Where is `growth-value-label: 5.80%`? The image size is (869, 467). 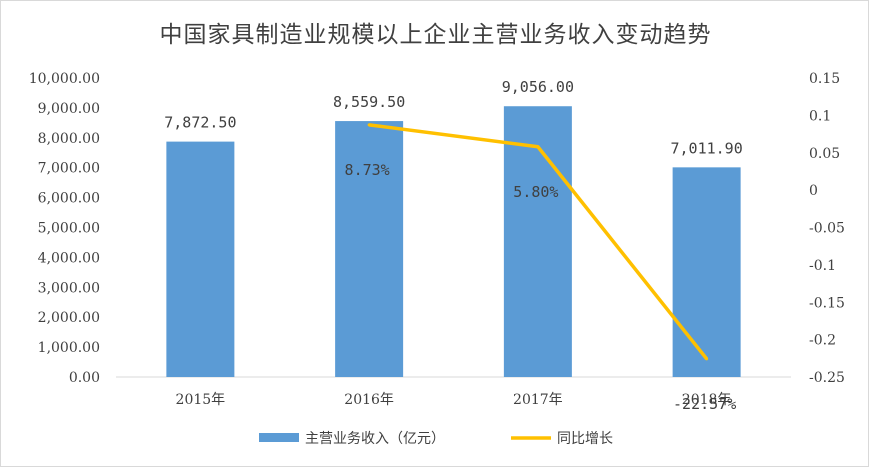
growth-value-label: 5.80% is located at coordinates (535, 192).